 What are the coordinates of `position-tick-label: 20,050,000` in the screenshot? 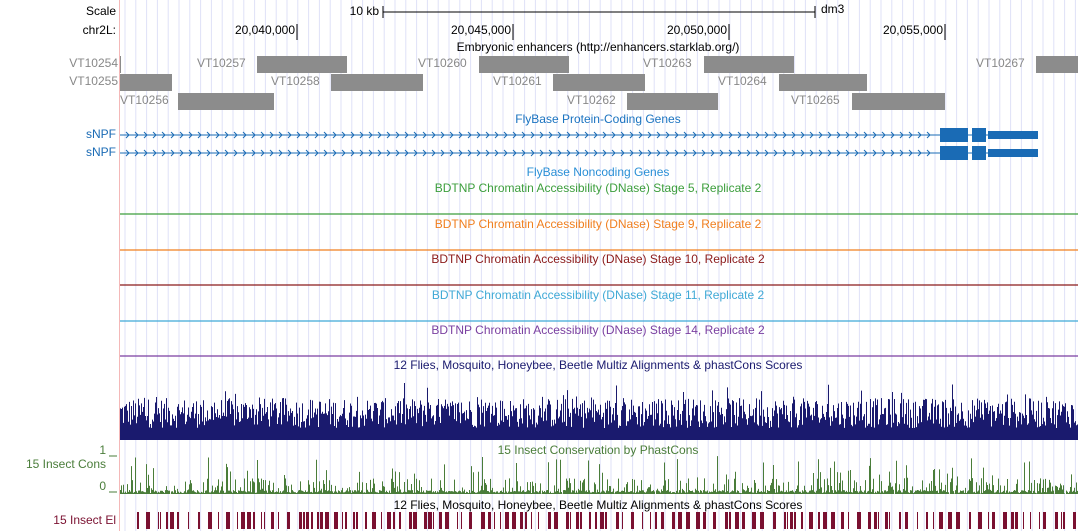 It's located at (697, 30).